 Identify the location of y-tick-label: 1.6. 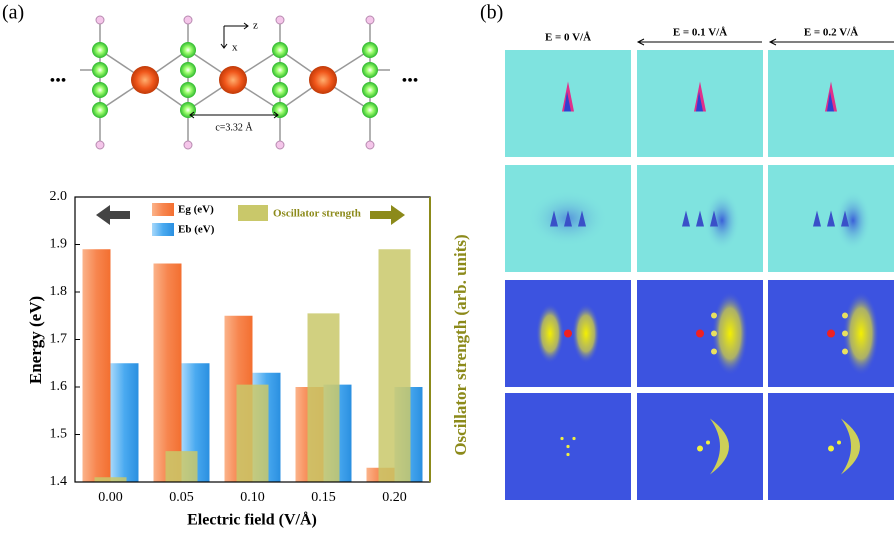
(59, 386).